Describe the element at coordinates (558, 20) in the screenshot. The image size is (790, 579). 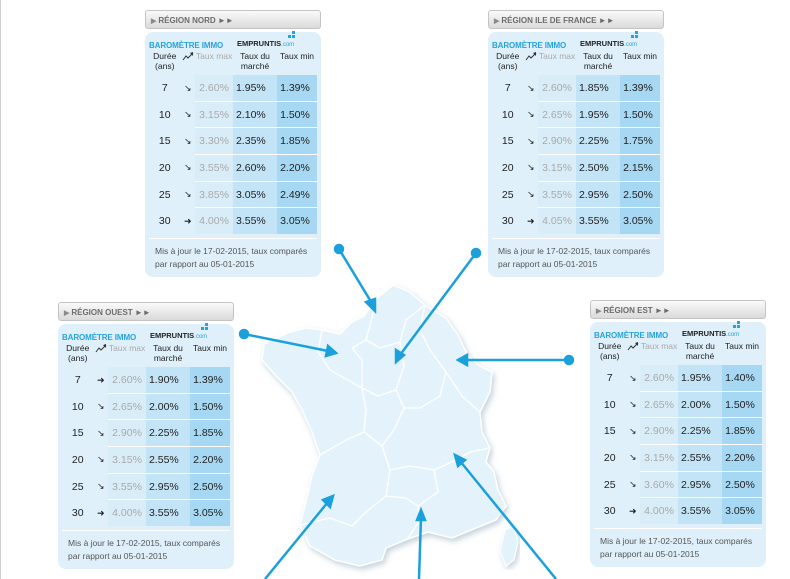
I see `region-title: RÉGION ILE DE FRANCE ►►` at that location.